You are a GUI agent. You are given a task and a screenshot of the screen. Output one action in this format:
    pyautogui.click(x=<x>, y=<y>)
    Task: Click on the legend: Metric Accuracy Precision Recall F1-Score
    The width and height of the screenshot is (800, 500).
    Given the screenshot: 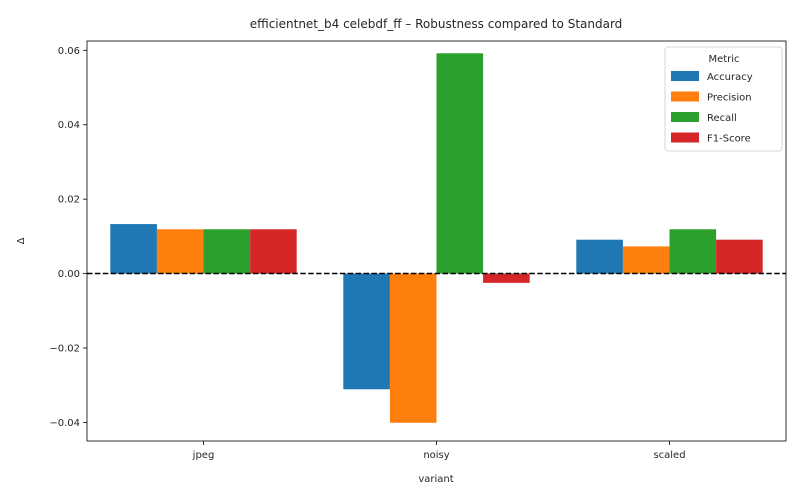 What is the action you would take?
    pyautogui.click(x=723, y=99)
    